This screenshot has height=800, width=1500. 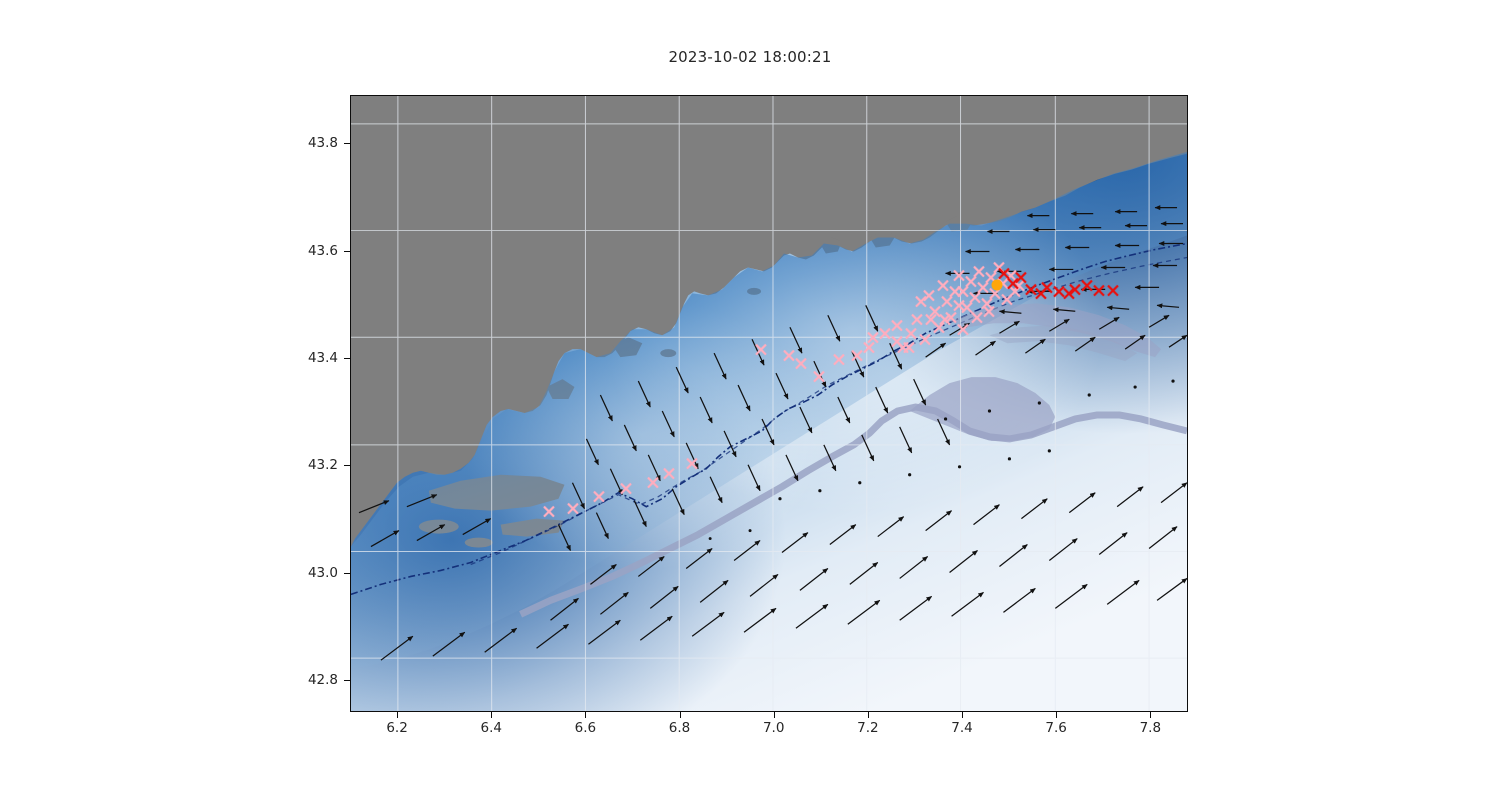 What do you see at coordinates (491, 728) in the screenshot?
I see `x-tick-label: 6.4` at bounding box center [491, 728].